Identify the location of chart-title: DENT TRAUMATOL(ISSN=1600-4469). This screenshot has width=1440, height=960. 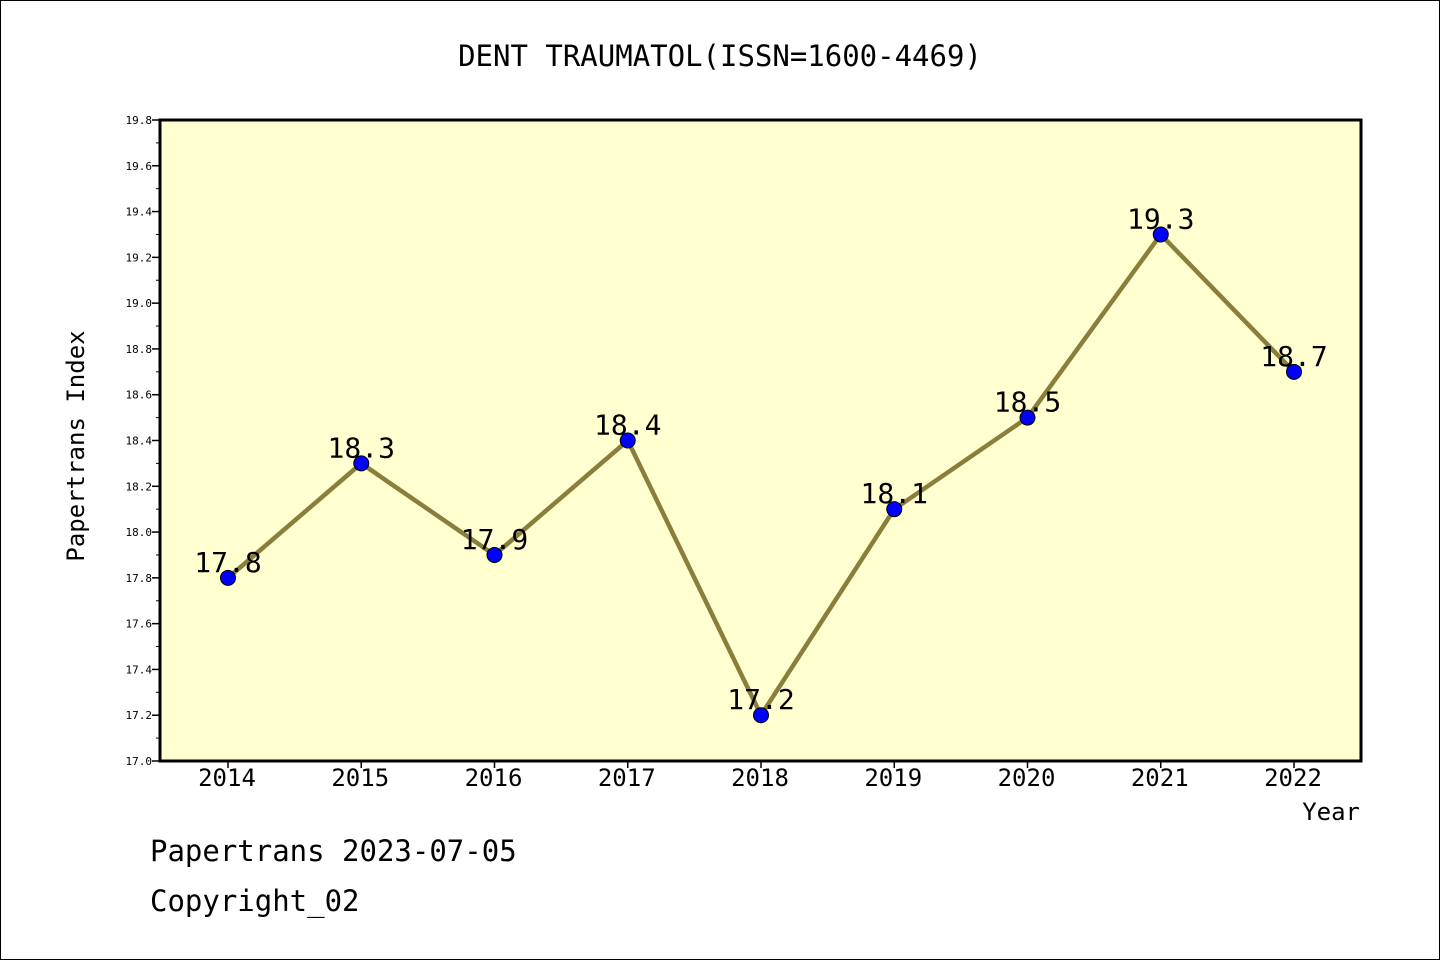
(720, 56).